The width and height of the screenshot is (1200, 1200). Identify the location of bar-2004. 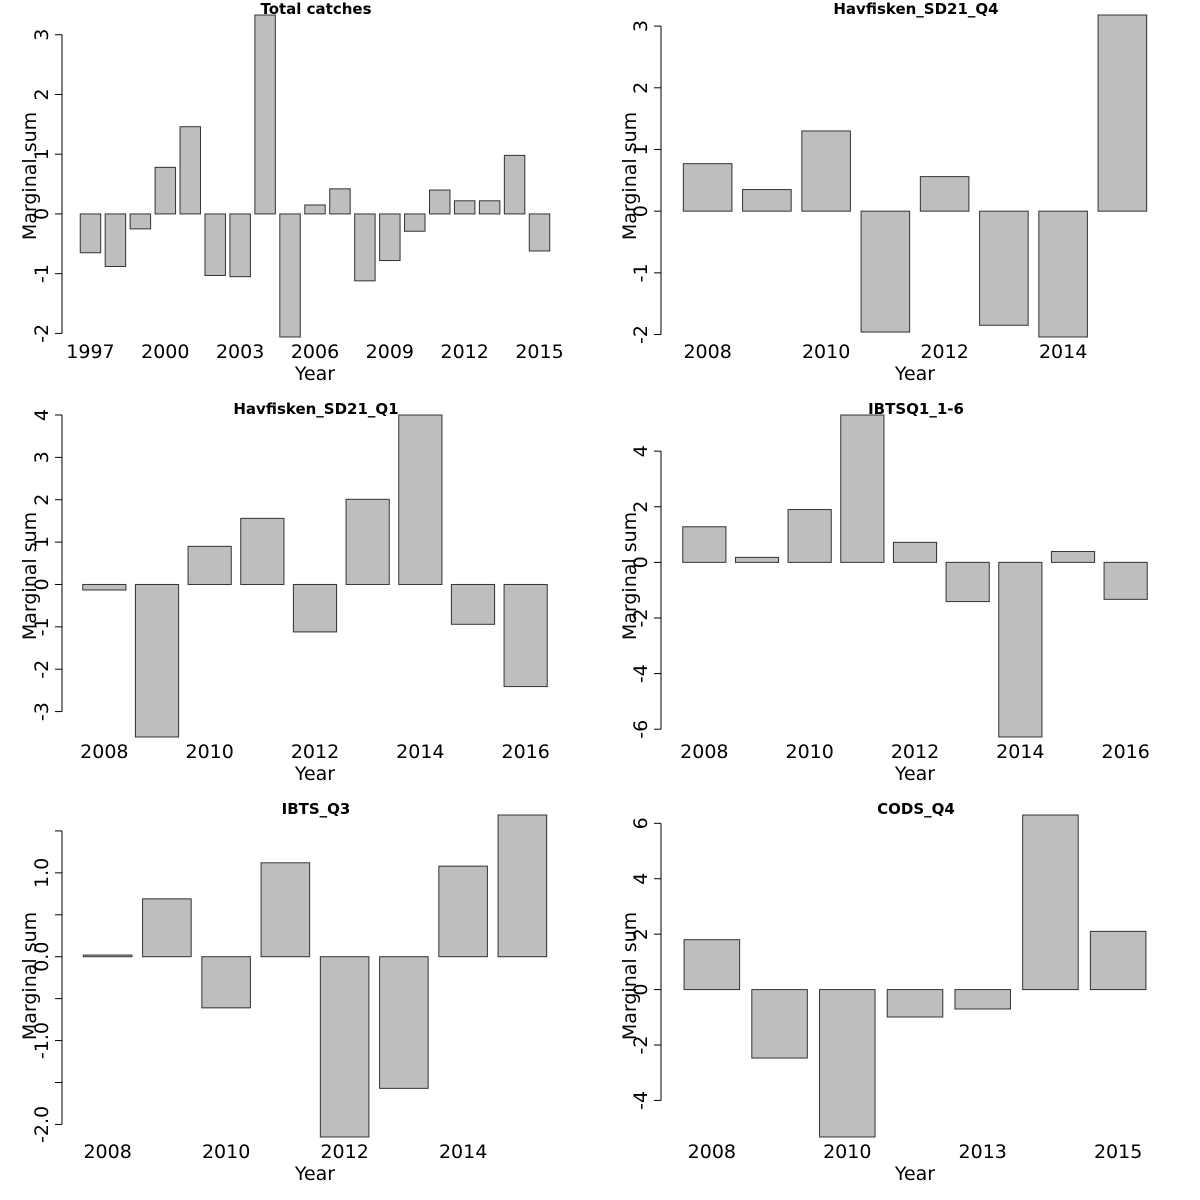
(265, 114).